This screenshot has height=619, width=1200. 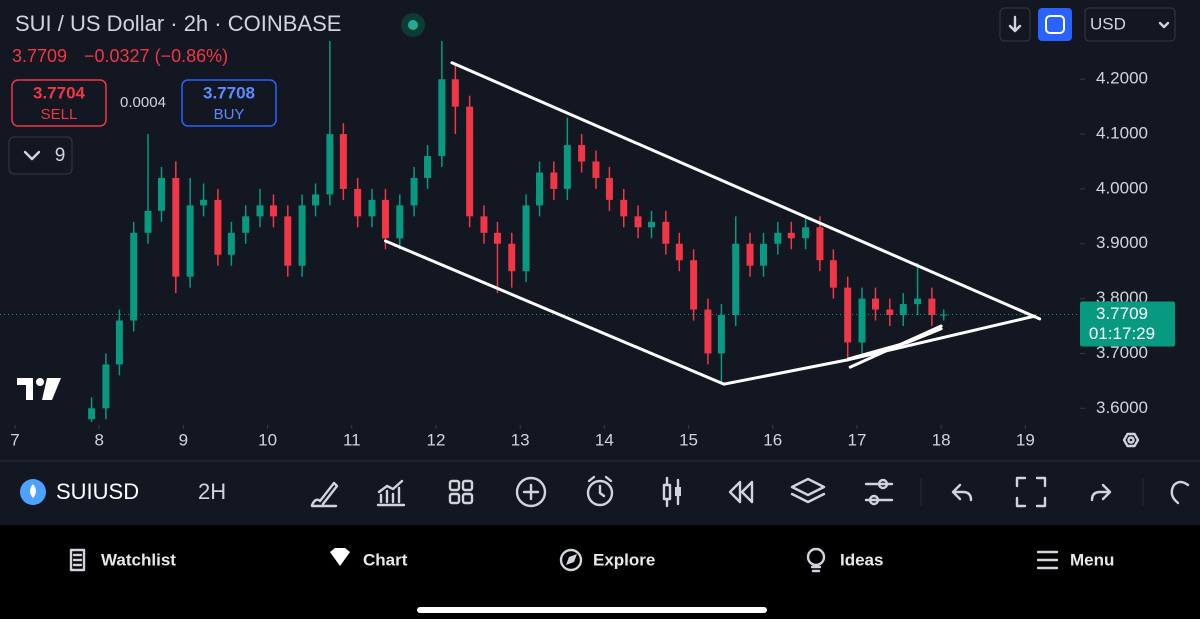 I want to click on indicators-box, so click(x=40, y=155).